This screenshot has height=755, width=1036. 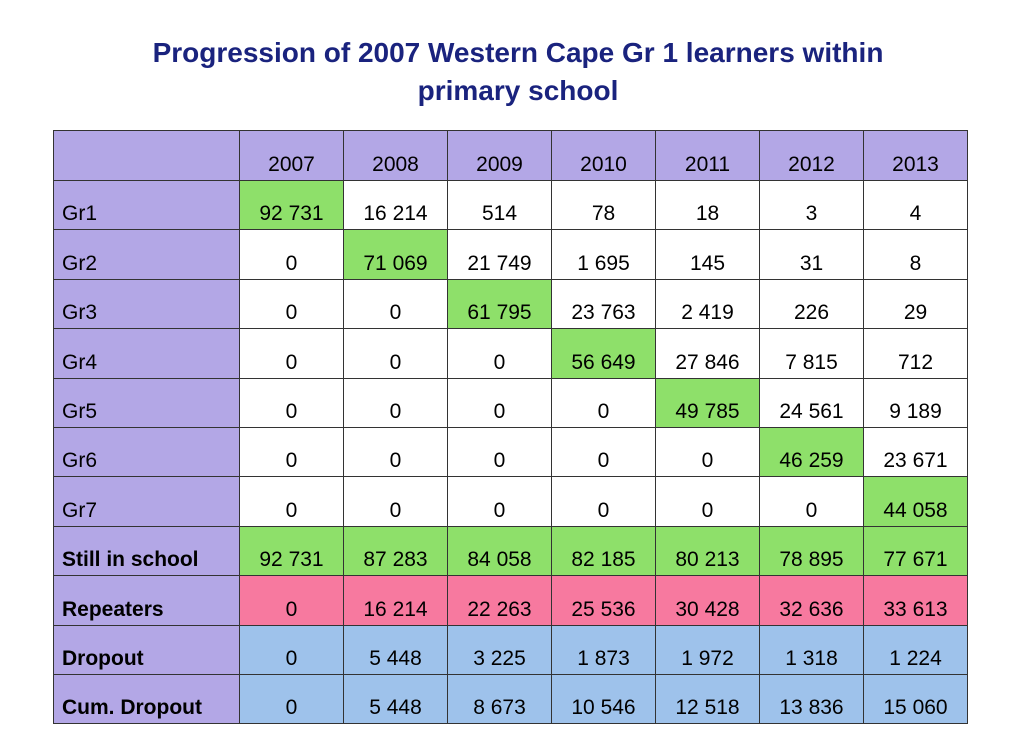 What do you see at coordinates (707, 205) in the screenshot?
I see `cell-gr1-2011: 18` at bounding box center [707, 205].